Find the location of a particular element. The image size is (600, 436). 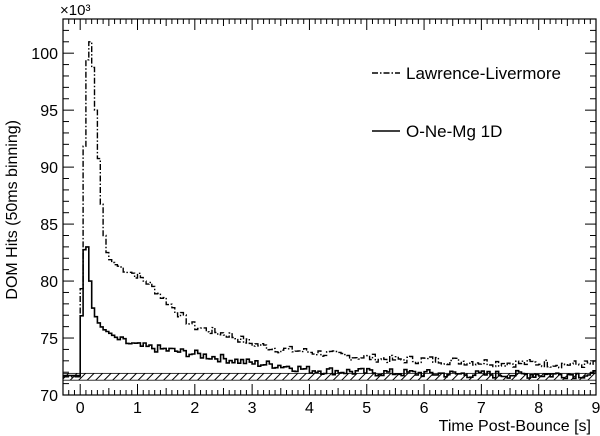

x-tick-label: 1 is located at coordinates (137, 408).